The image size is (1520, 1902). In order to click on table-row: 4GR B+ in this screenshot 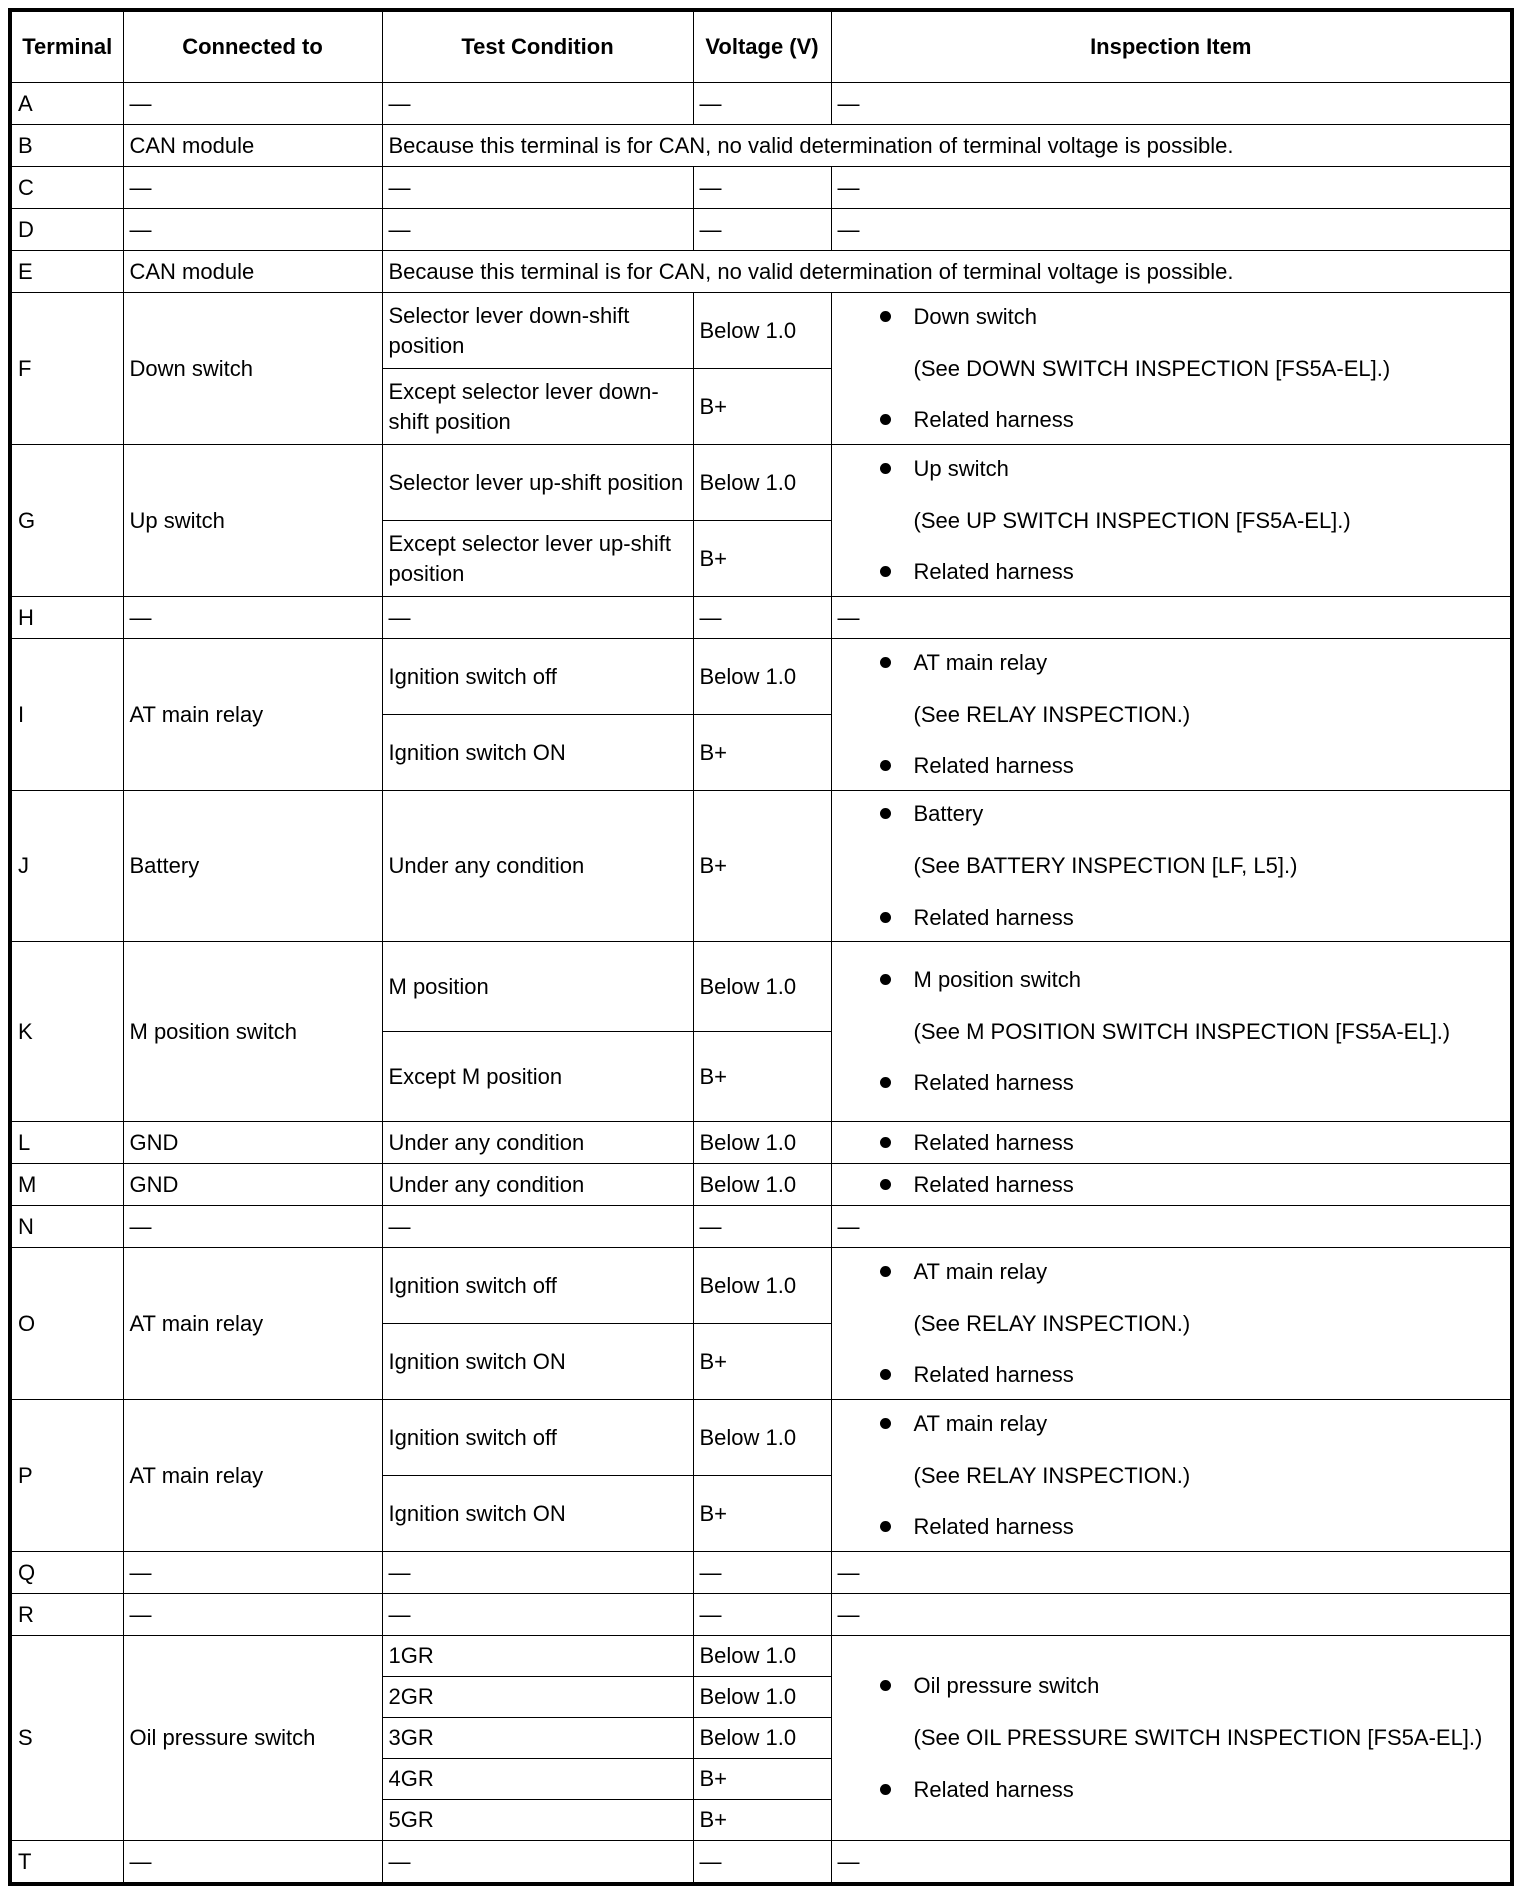, I will do `click(761, 1779)`.